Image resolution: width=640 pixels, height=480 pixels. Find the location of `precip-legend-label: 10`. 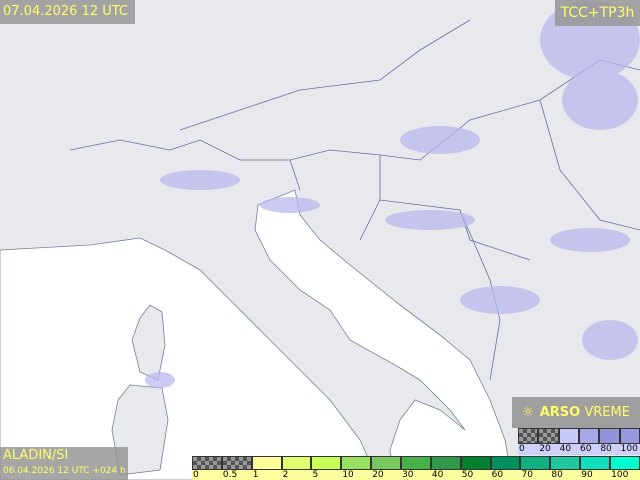

precip-legend-label: 10 is located at coordinates (348, 475).